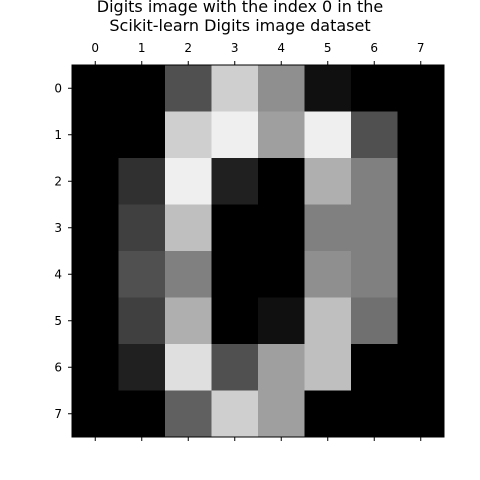 The height and width of the screenshot is (480, 480). I want to click on heatmap-cell-r7-c0, so click(95, 414).